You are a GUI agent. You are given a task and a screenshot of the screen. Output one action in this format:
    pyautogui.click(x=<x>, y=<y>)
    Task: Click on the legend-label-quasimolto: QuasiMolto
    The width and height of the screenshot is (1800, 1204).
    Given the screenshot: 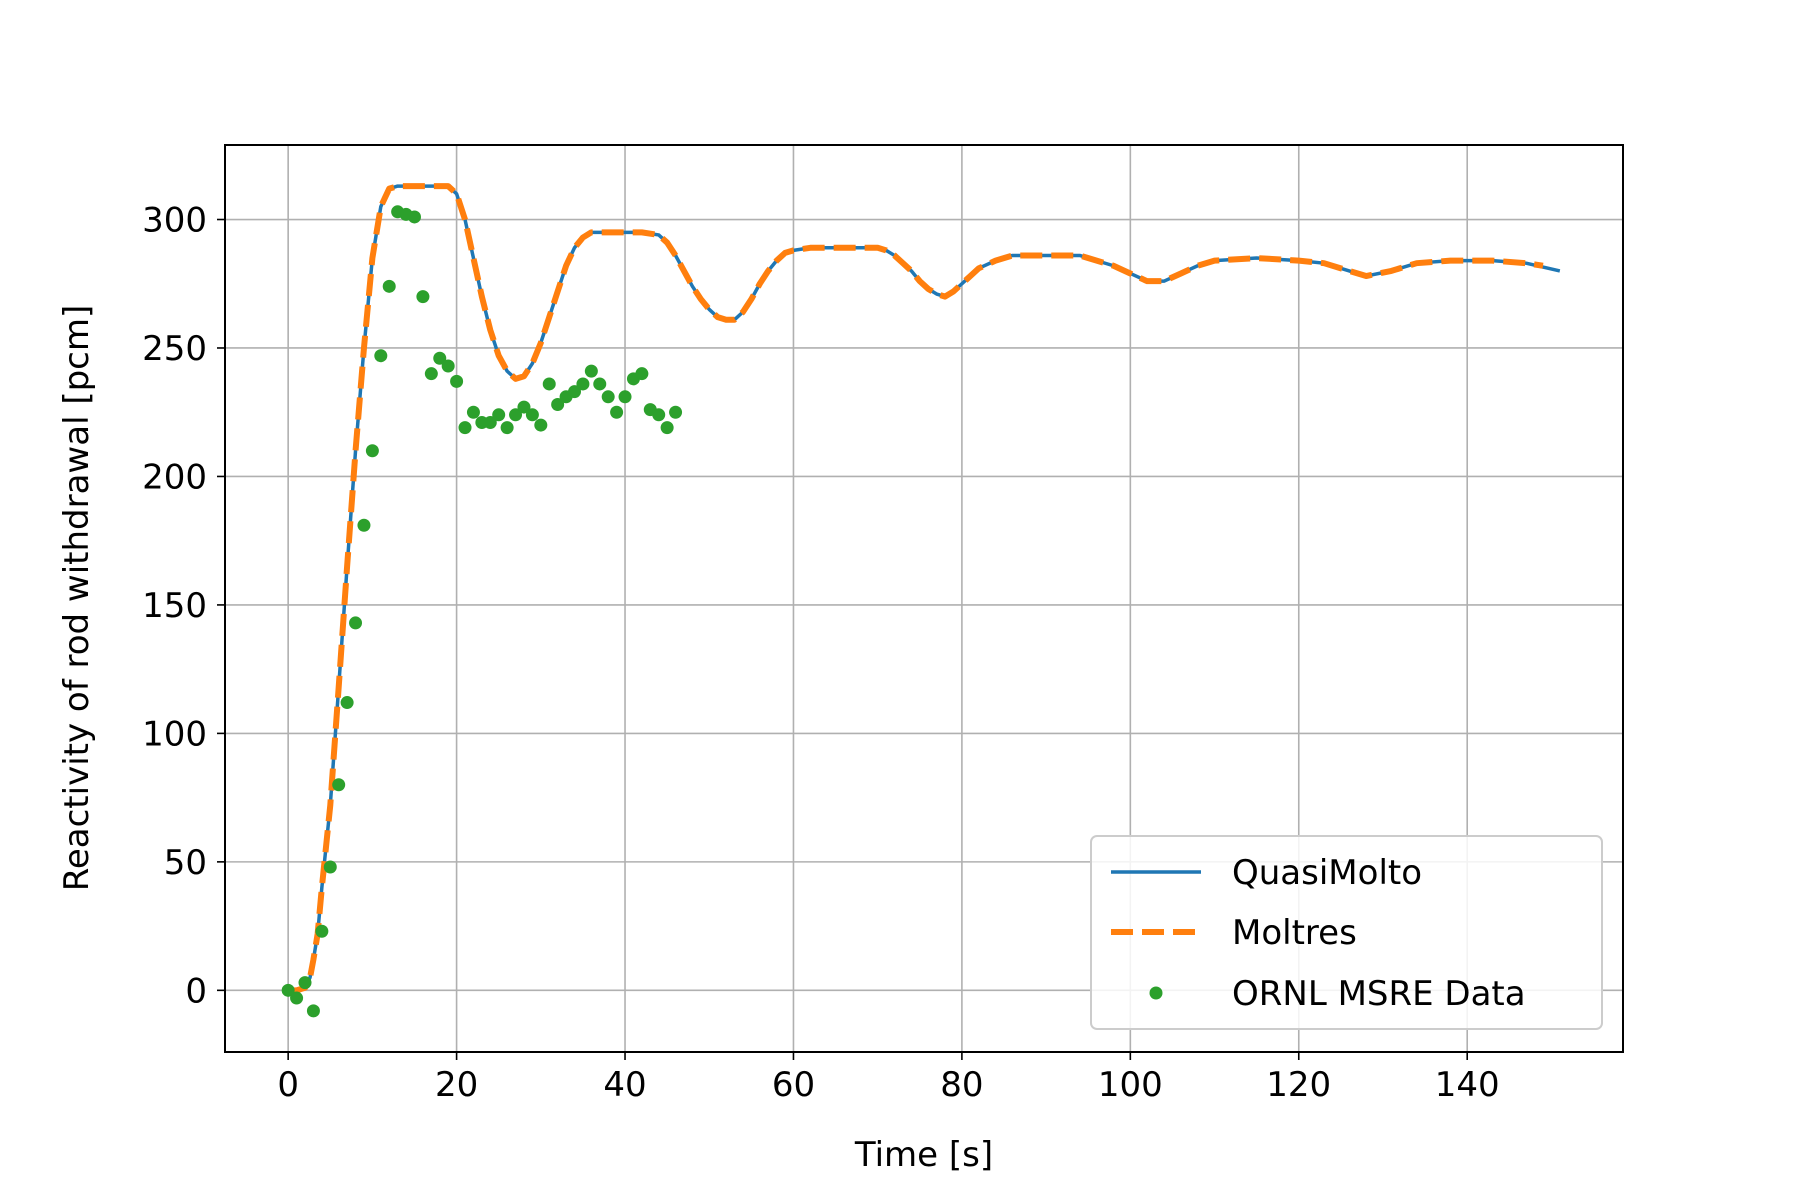 What is the action you would take?
    pyautogui.click(x=1327, y=873)
    